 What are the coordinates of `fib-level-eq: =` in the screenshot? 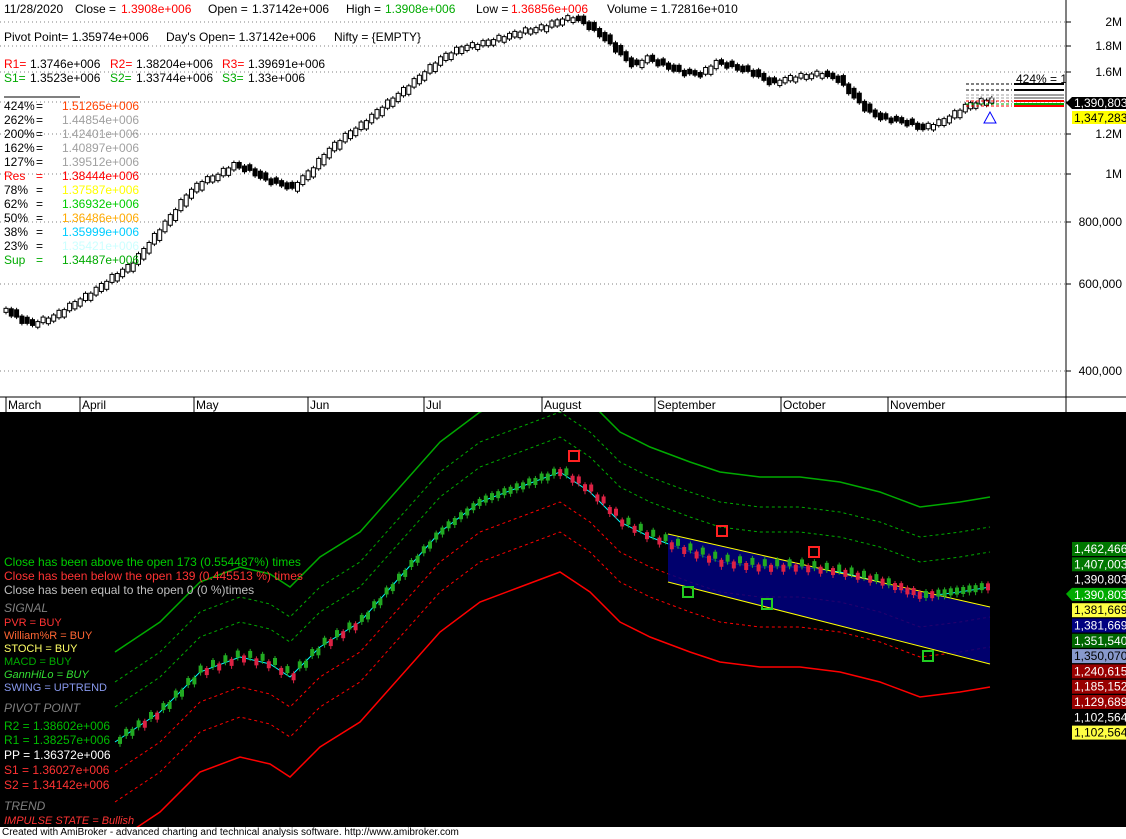 It's located at (39, 162).